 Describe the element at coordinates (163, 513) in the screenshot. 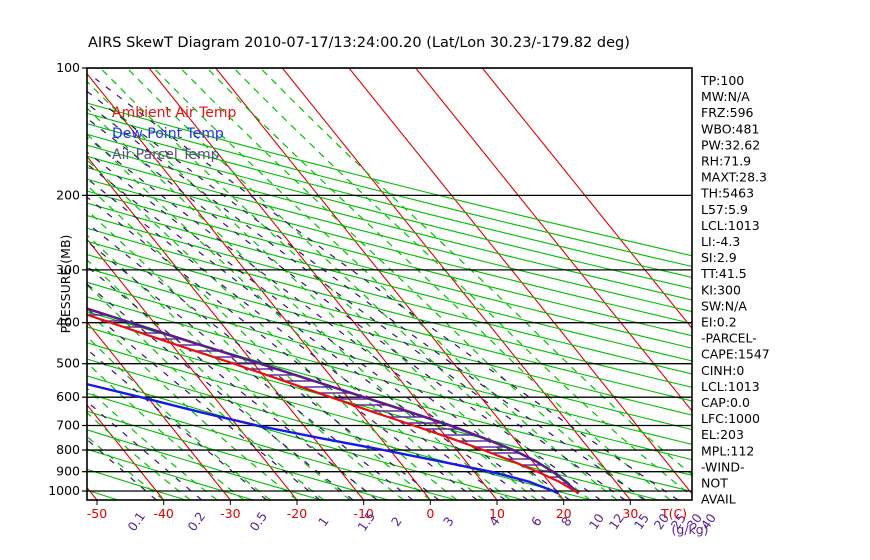

I see `bottom-temp-tick: -40` at that location.